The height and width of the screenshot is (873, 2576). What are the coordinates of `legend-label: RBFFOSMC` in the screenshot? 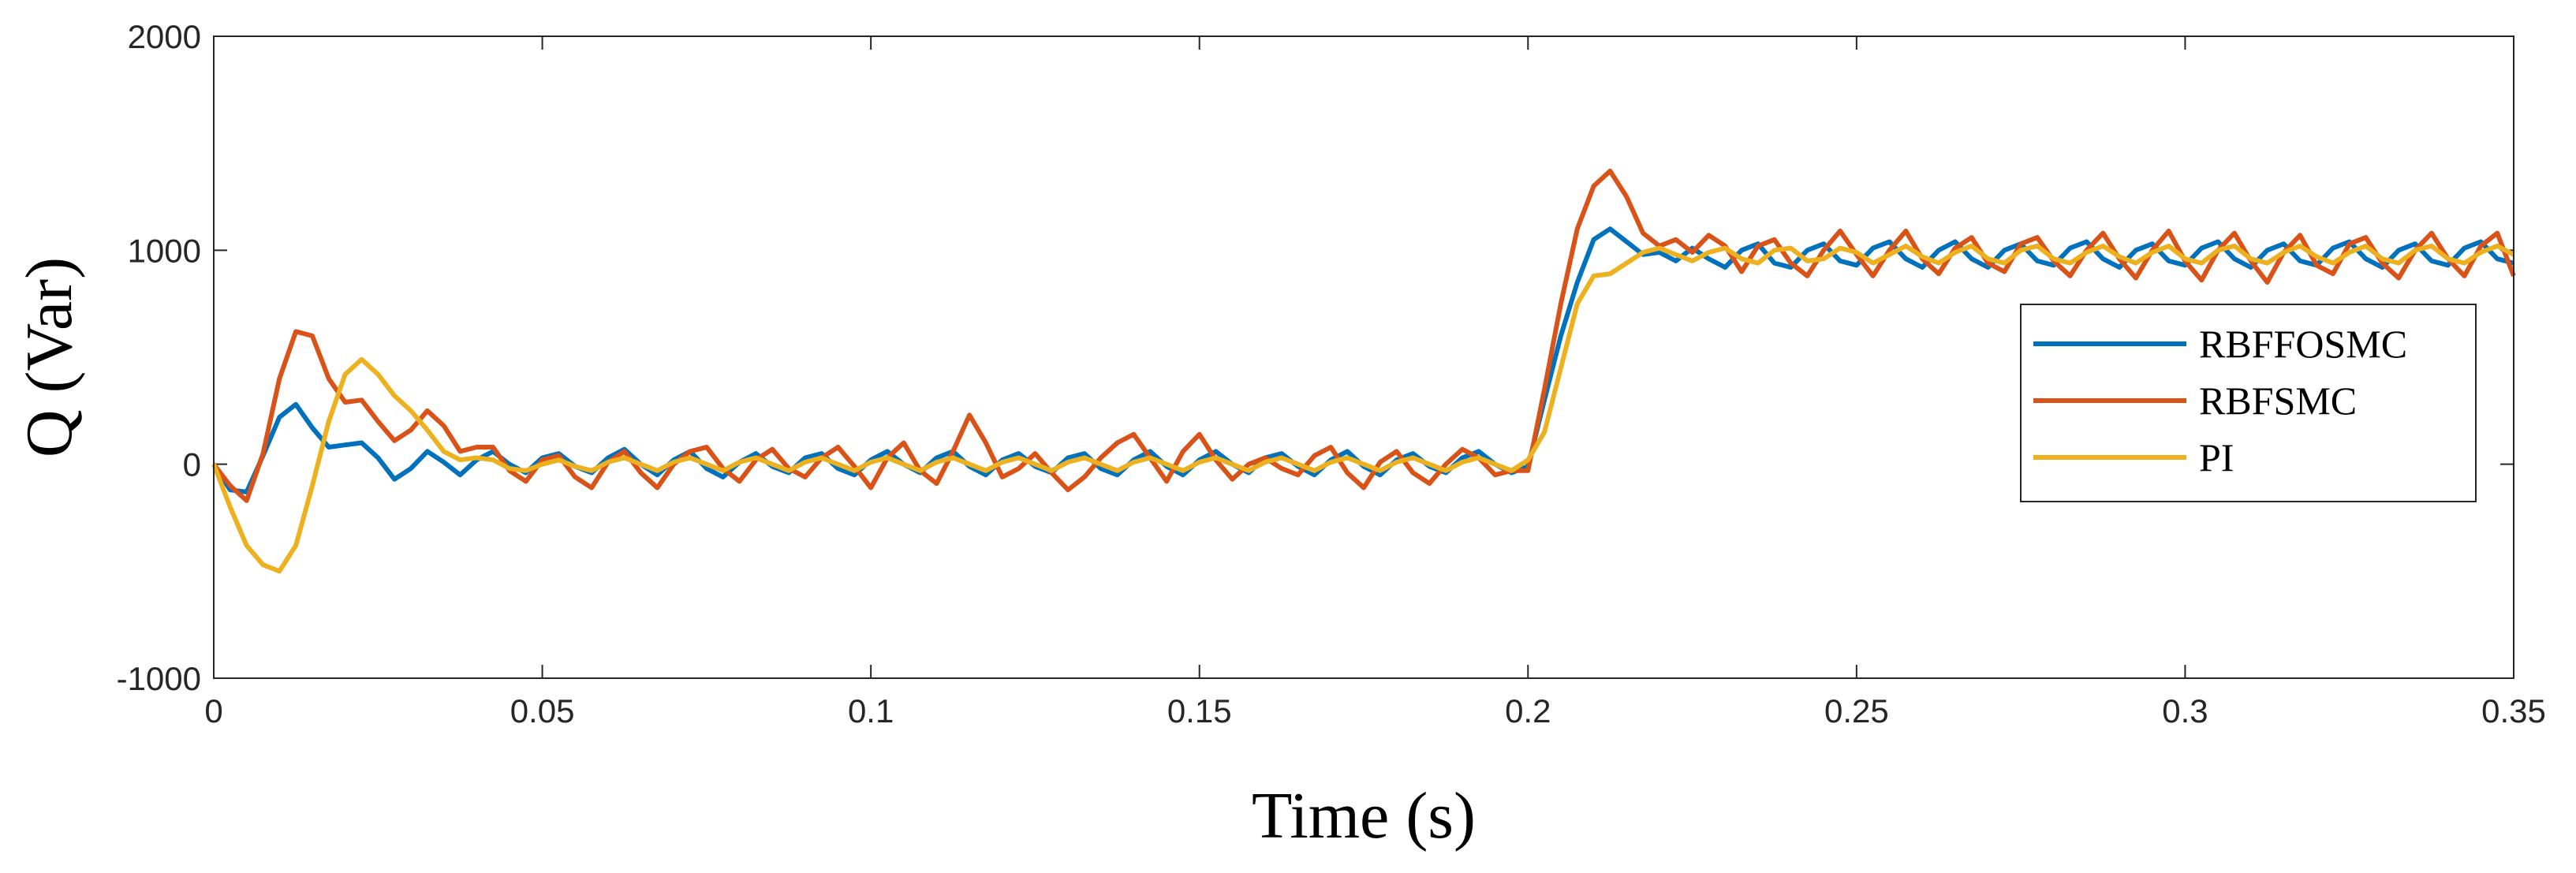 It's located at (2303, 344).